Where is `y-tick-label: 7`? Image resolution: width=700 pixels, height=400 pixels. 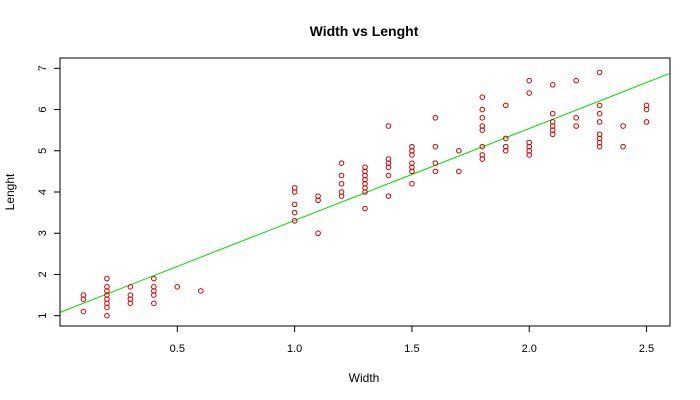 y-tick-label: 7 is located at coordinates (43, 68).